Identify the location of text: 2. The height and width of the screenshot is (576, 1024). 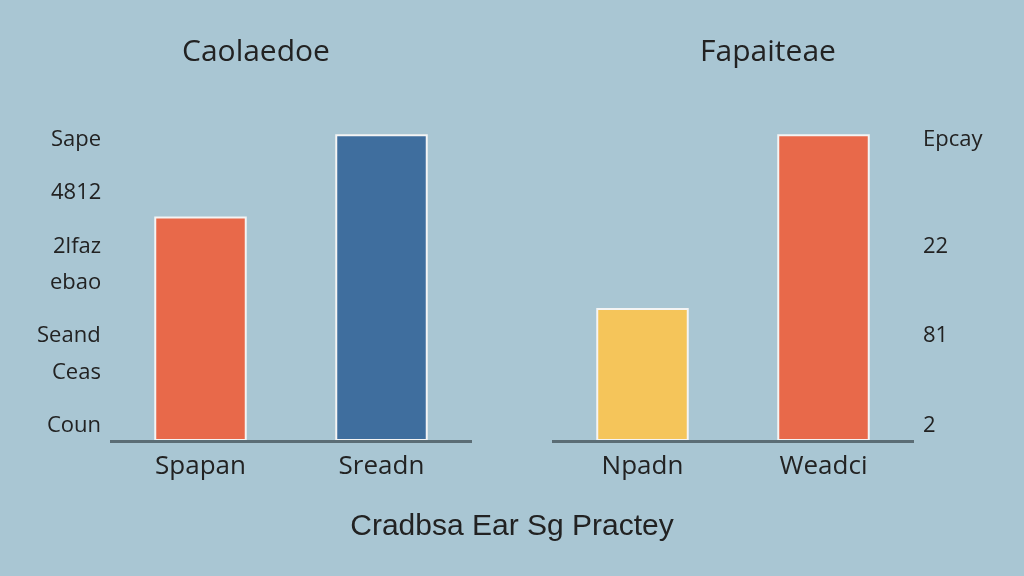
(929, 423).